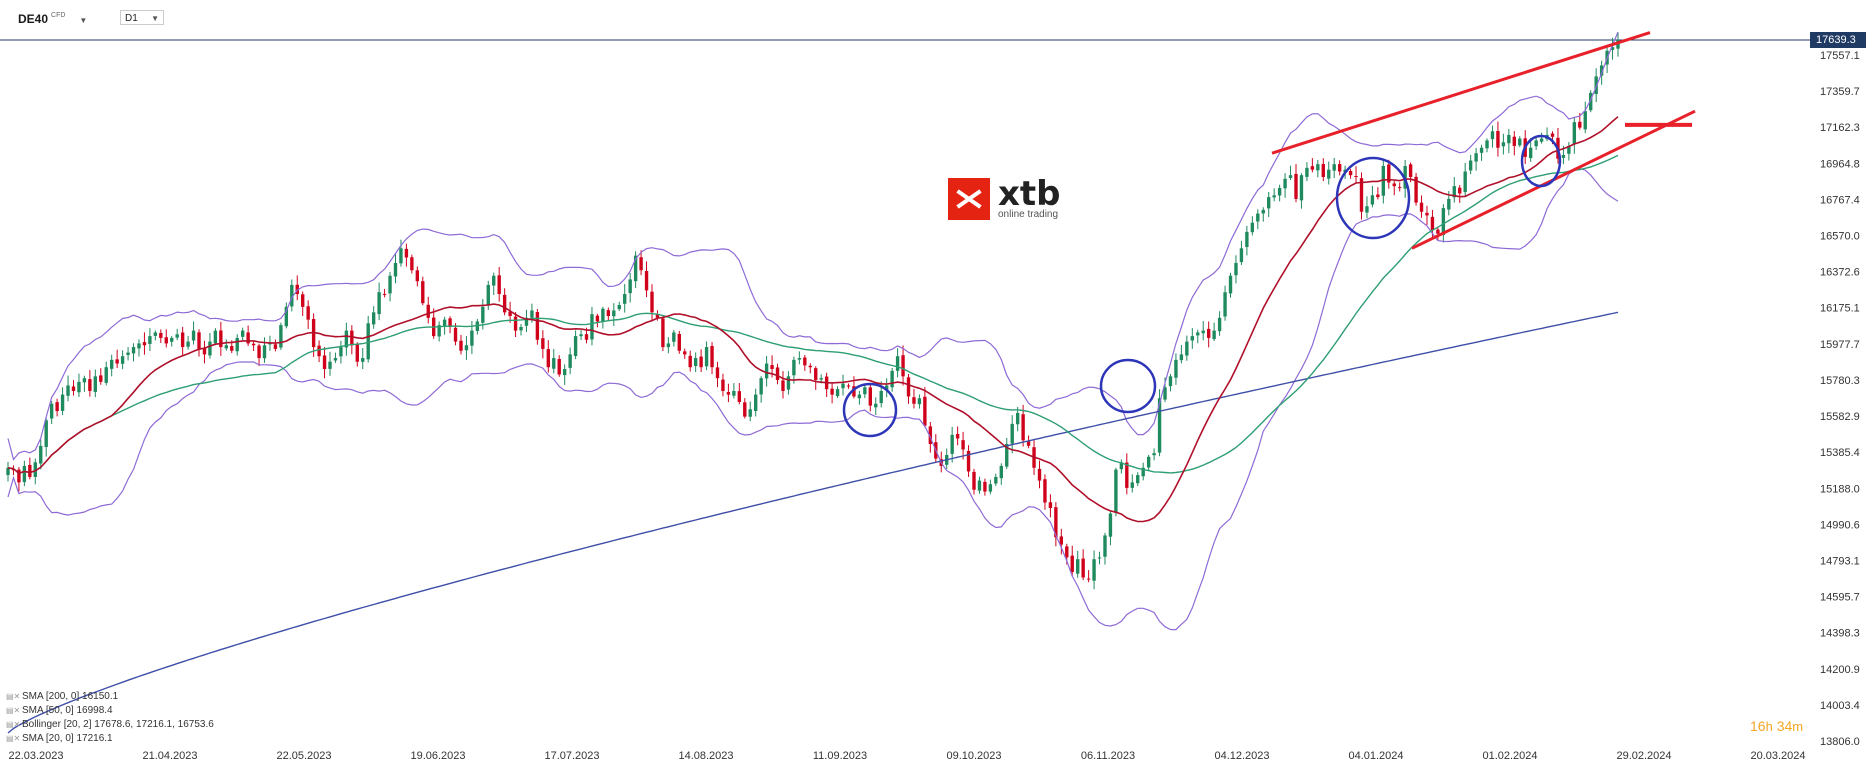 This screenshot has width=1866, height=767. What do you see at coordinates (33, 19) in the screenshot?
I see `symbol-label: DE40` at bounding box center [33, 19].